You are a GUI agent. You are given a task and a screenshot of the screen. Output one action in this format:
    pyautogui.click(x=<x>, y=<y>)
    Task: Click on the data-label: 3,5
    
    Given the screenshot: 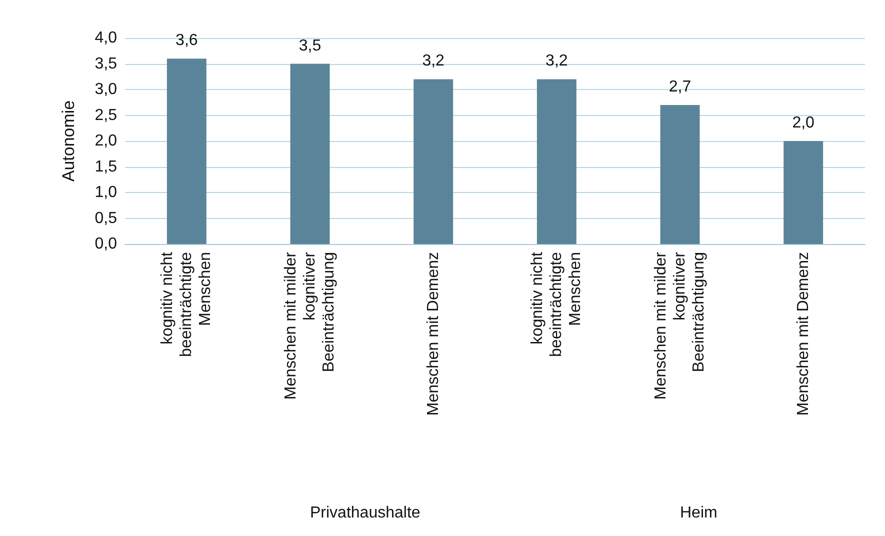 What is the action you would take?
    pyautogui.click(x=310, y=45)
    